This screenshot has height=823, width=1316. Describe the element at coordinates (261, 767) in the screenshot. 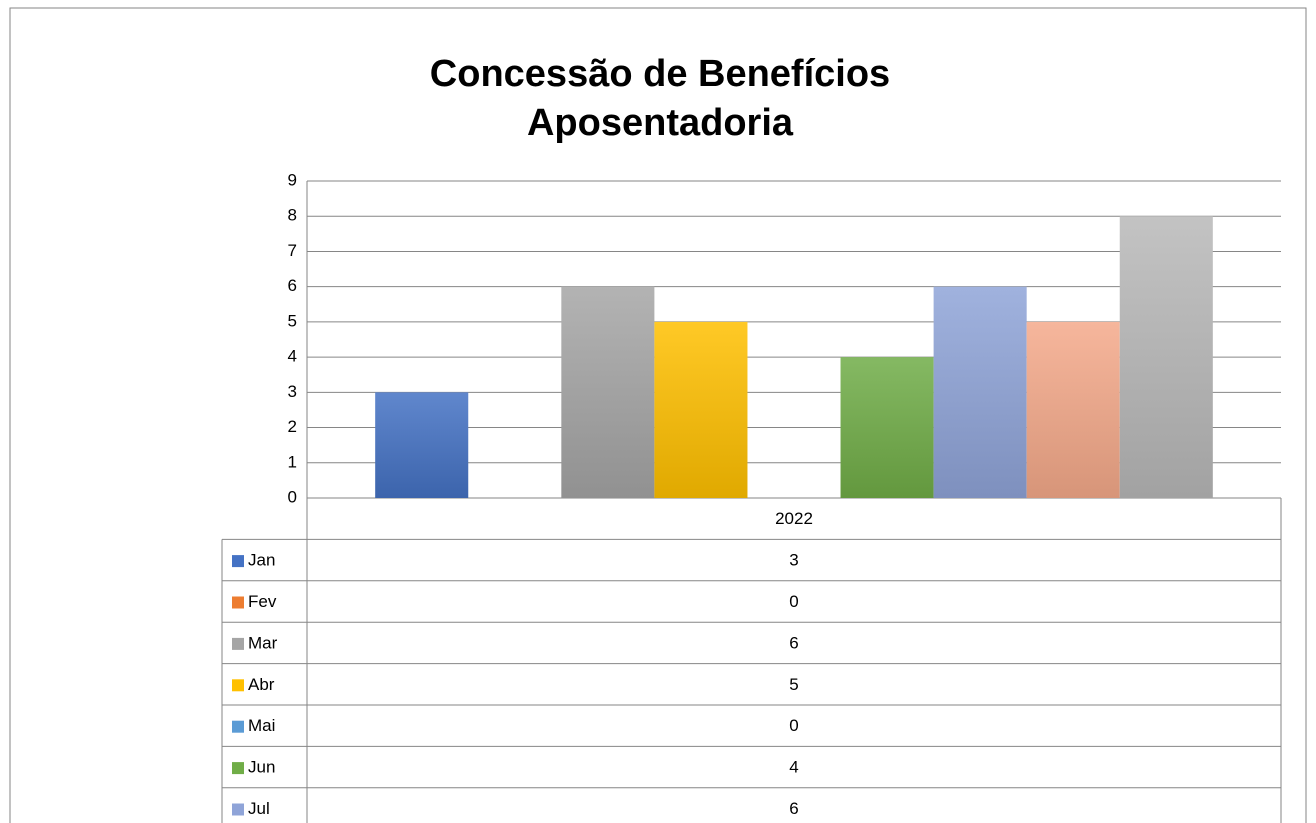

I see `legend-label: Jun` at that location.